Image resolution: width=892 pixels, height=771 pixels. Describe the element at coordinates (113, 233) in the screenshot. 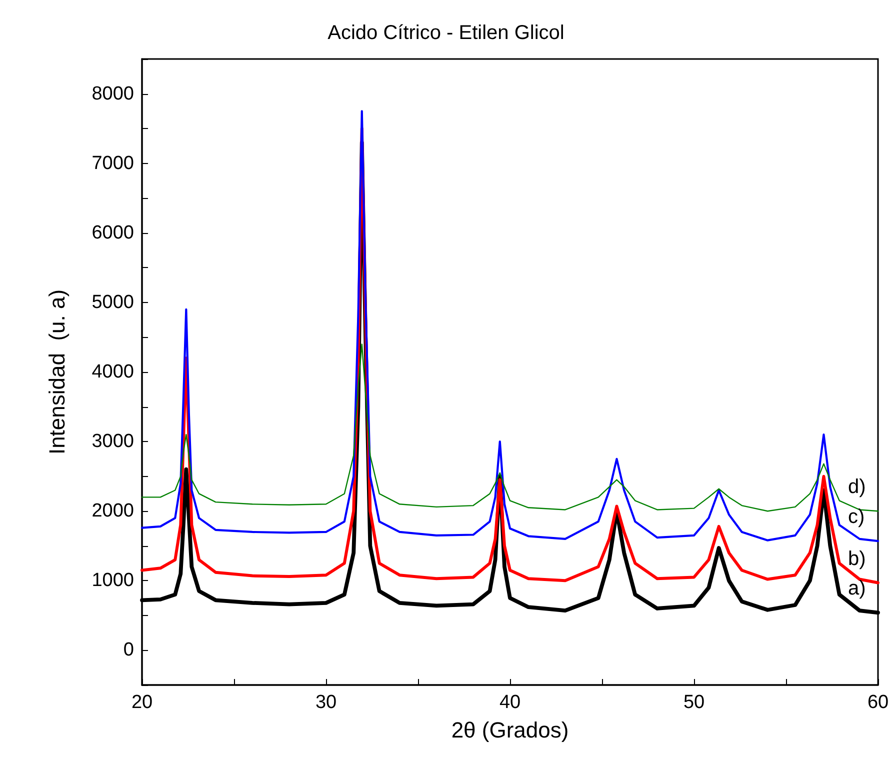

I see `y-tick-label: 6000` at that location.